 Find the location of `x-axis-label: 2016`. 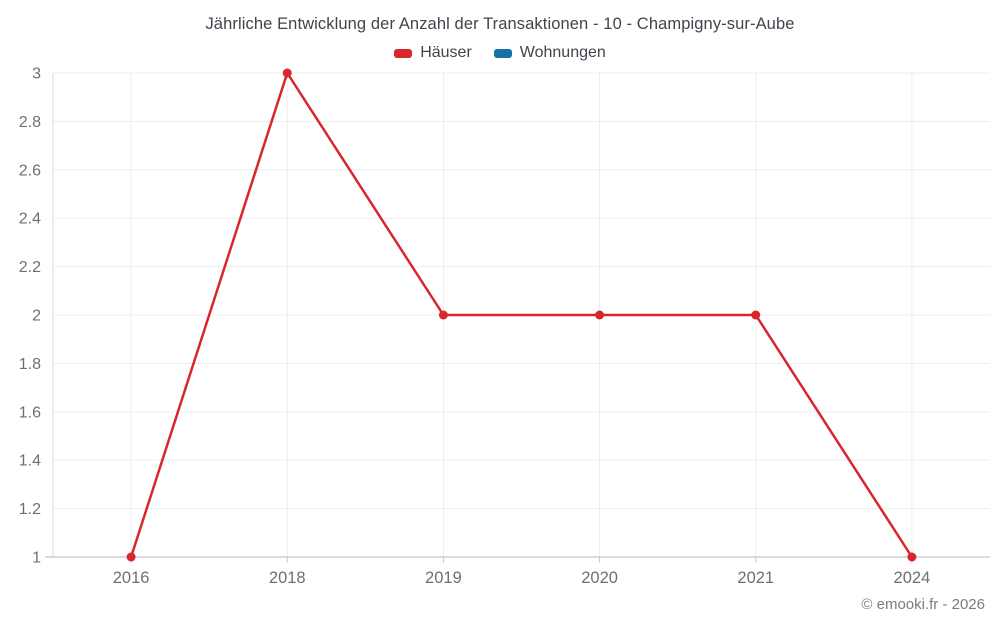

x-axis-label: 2016 is located at coordinates (131, 578).